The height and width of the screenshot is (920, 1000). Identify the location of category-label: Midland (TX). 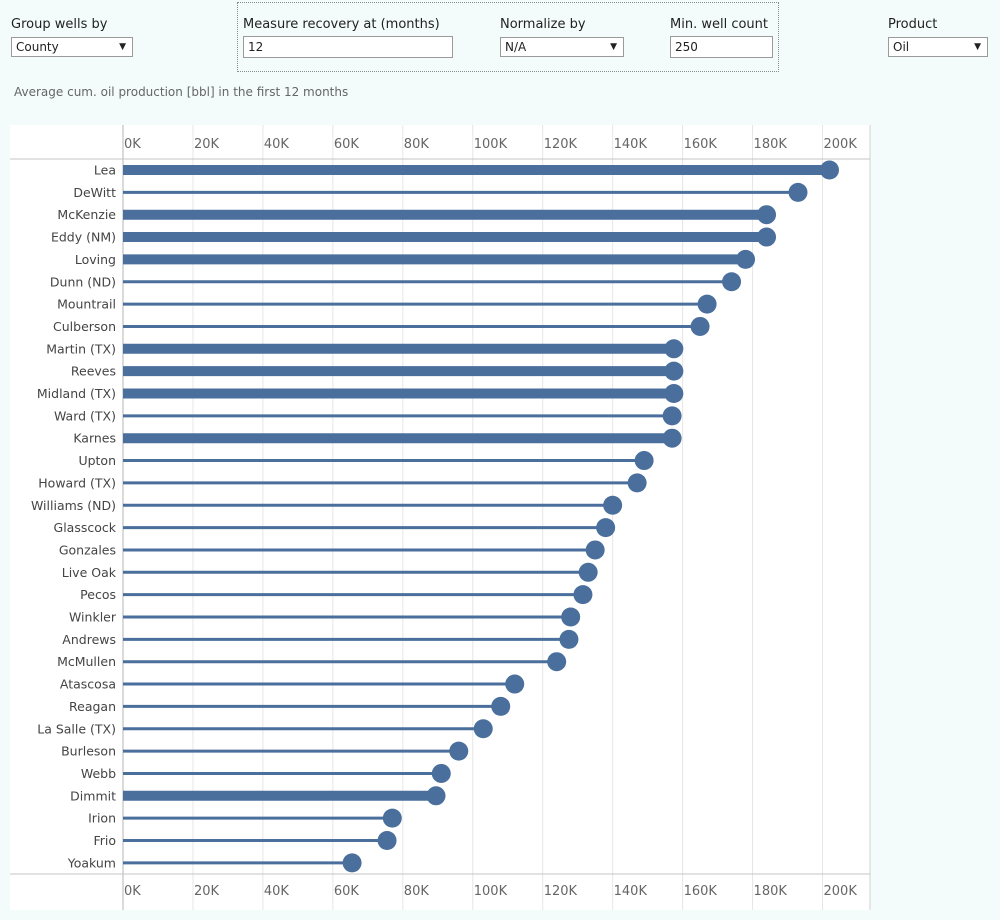
(76, 393).